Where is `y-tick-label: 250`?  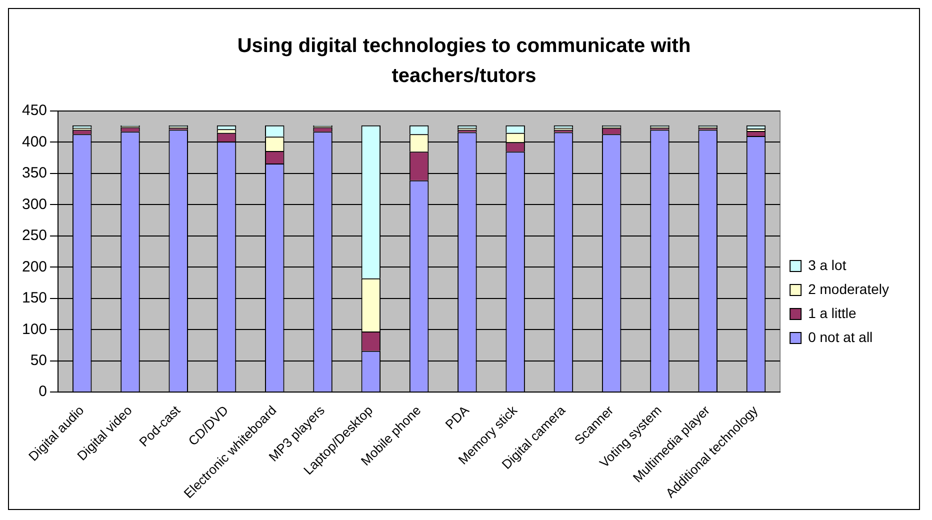
y-tick-label: 250 is located at coordinates (35, 235).